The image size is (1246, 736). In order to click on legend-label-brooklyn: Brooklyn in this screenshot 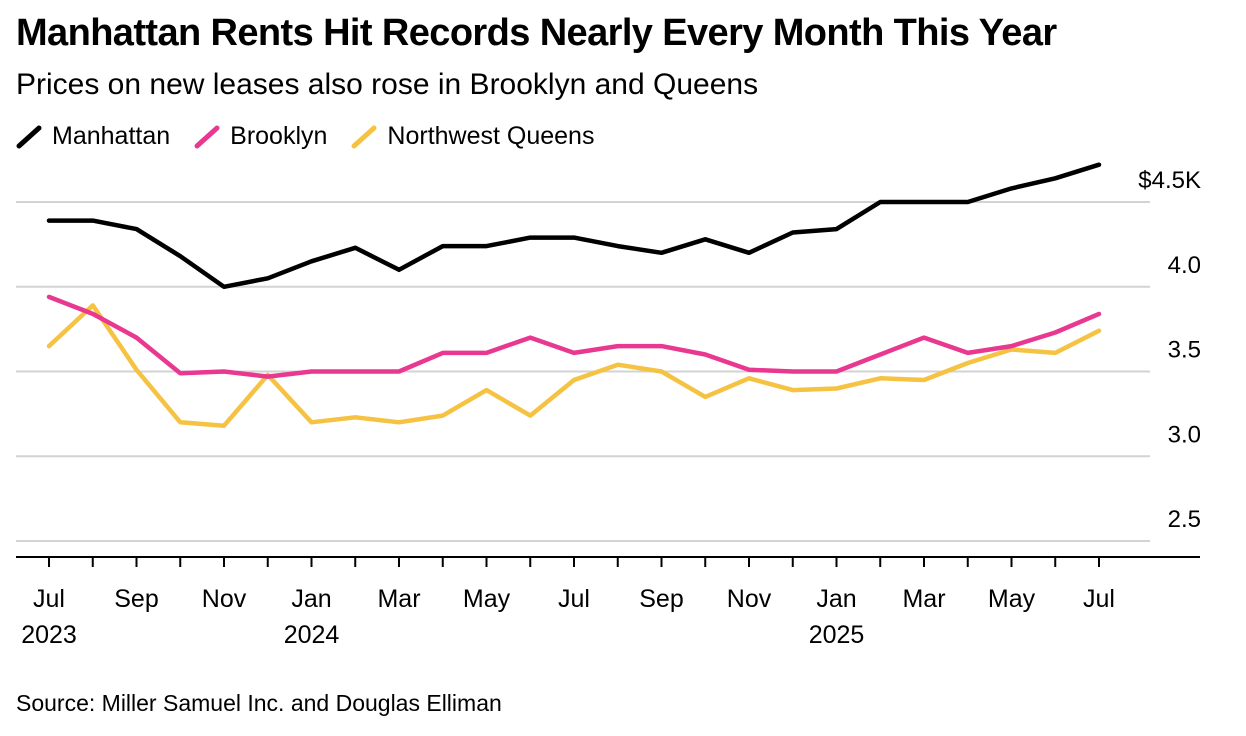, I will do `click(279, 136)`.